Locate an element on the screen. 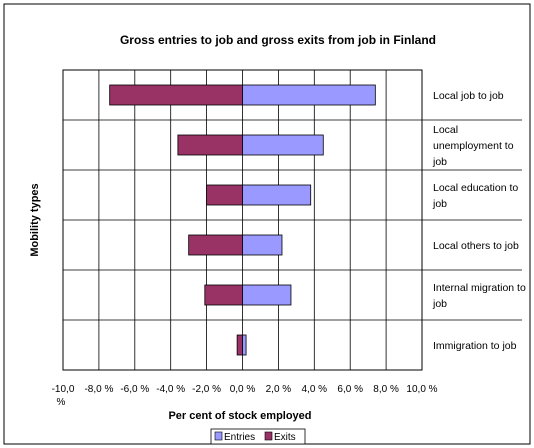  legend: Entries Exits is located at coordinates (258, 436).